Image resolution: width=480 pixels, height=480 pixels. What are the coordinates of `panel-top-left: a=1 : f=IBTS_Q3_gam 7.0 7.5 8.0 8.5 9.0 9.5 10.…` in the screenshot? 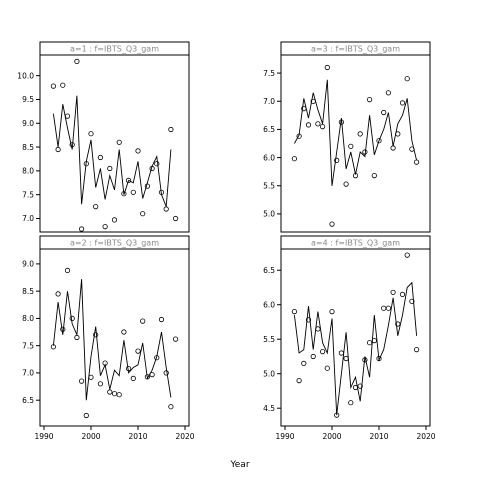 It's located at (103, 137).